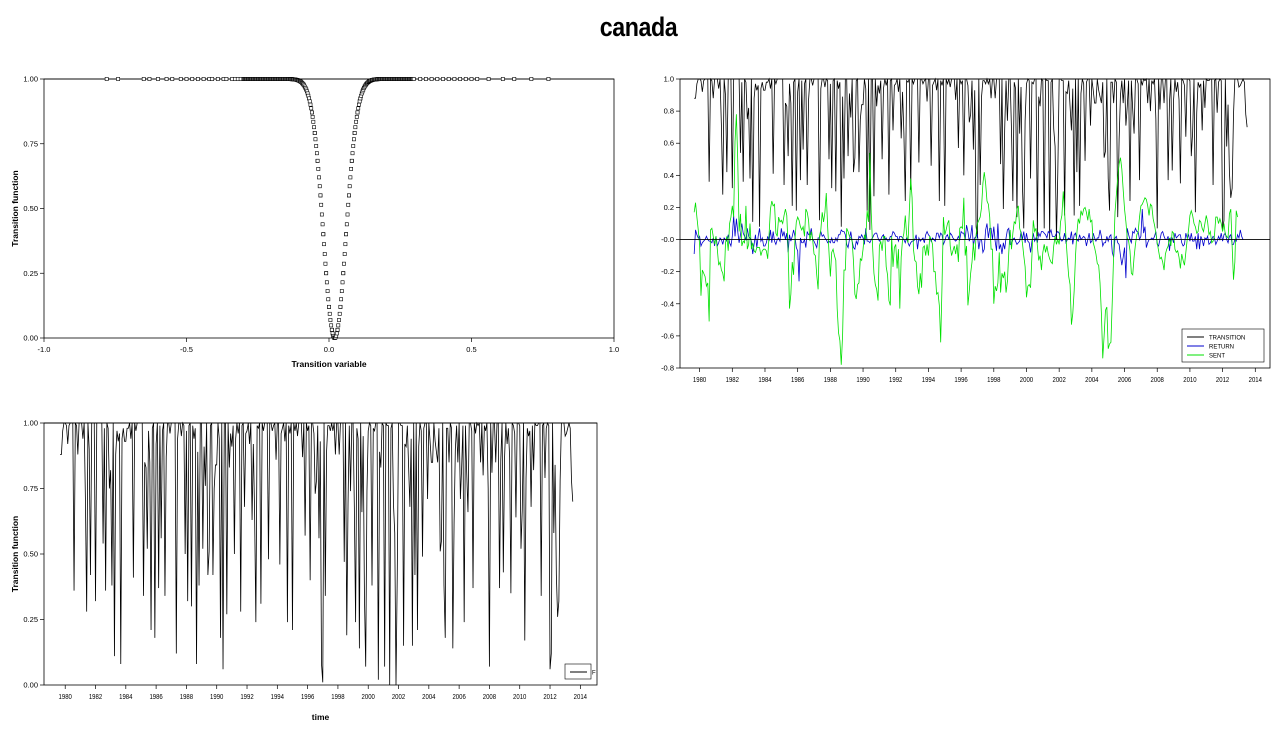  Describe the element at coordinates (1227, 339) in the screenshot. I see `legend-label-transition: TRANSITION` at that location.